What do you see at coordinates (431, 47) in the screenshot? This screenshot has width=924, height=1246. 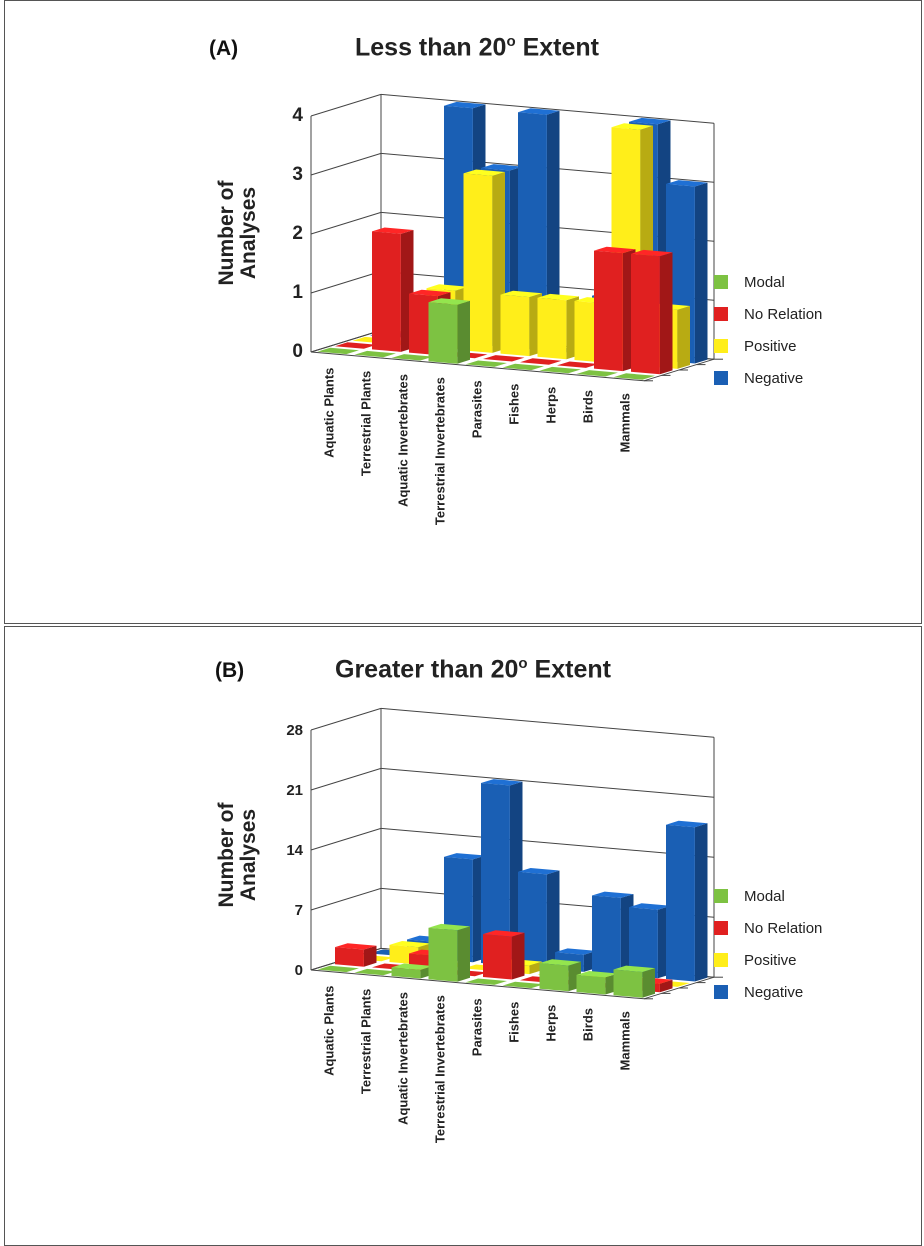 I see `title-main: Less than 20` at bounding box center [431, 47].